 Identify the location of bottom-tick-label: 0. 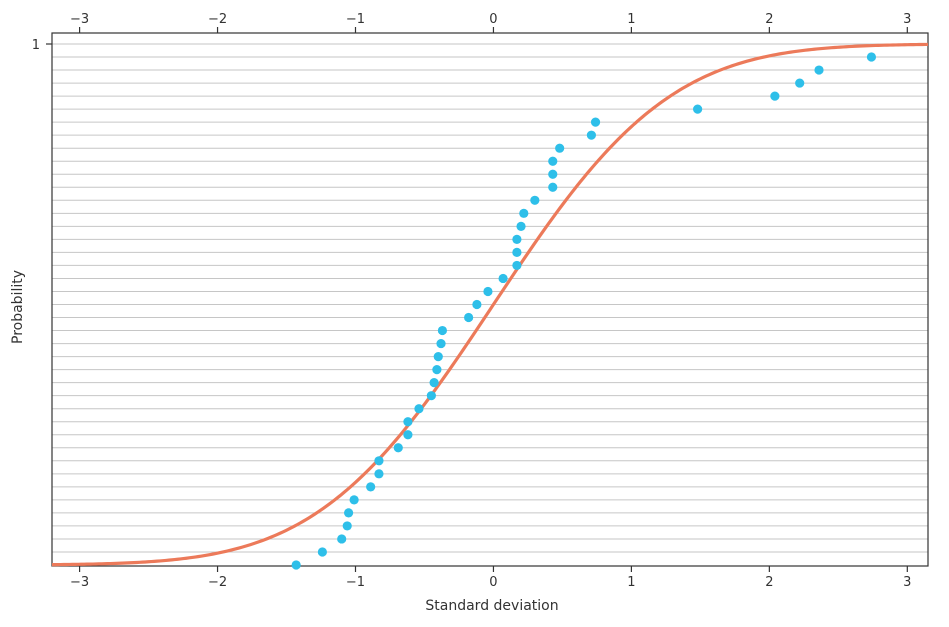
(493, 582).